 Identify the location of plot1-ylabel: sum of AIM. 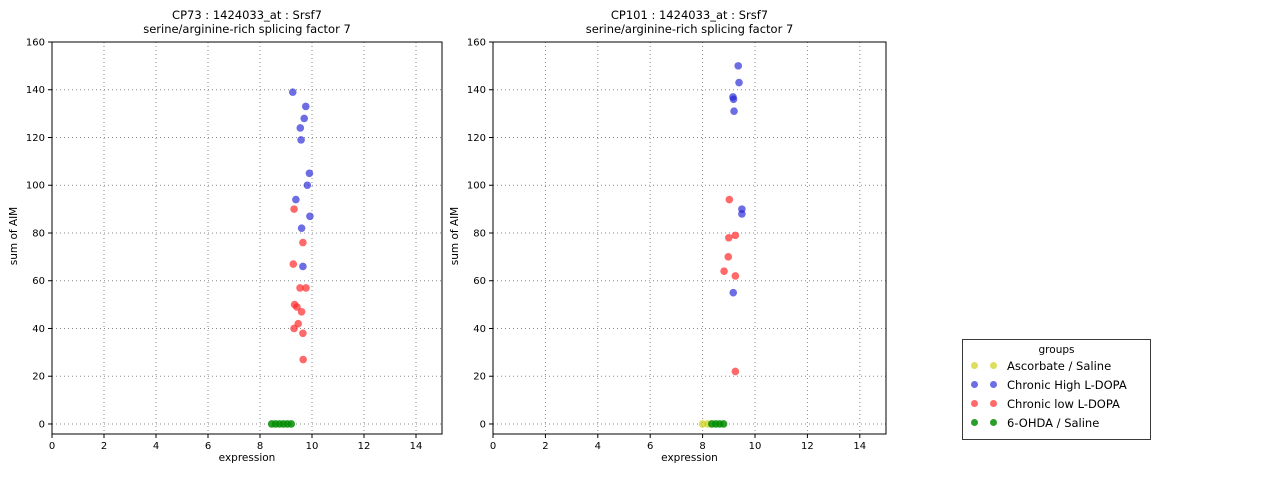
(14, 236).